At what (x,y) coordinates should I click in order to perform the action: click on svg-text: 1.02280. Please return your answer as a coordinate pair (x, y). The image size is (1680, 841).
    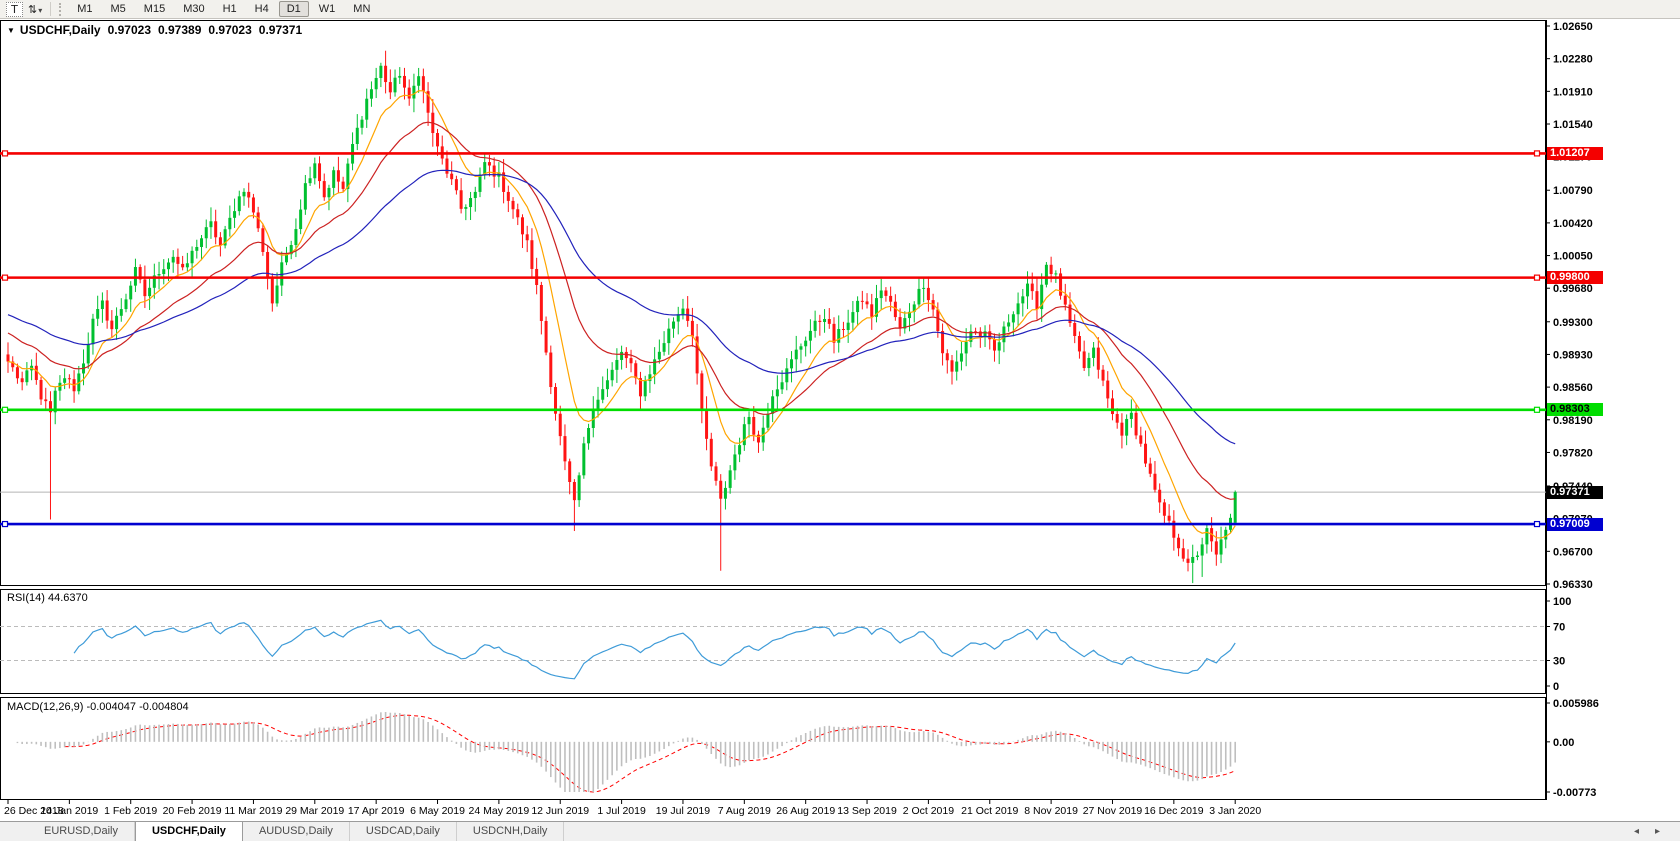
    Looking at the image, I should click on (1573, 60).